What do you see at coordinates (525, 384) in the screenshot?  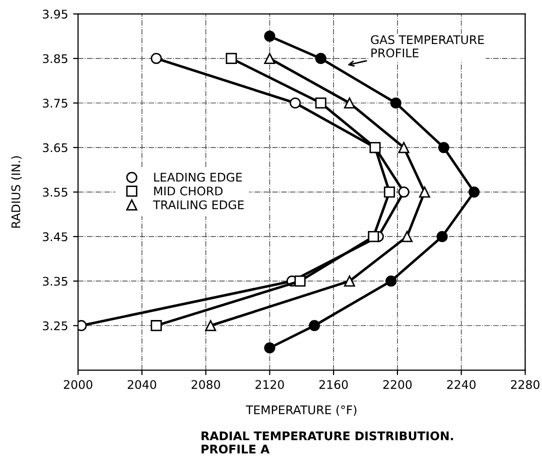 I see `x-tick-label: 2280` at bounding box center [525, 384].